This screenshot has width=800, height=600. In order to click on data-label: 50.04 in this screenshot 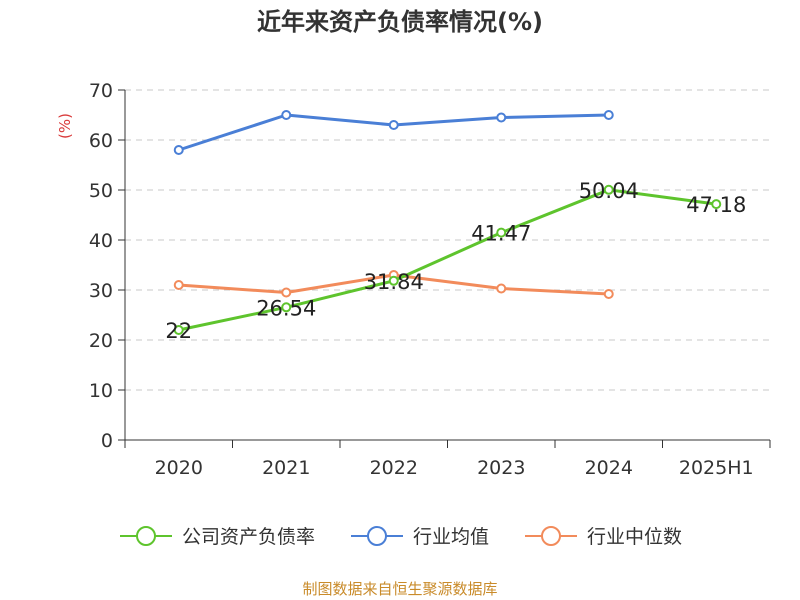, I will do `click(609, 191)`.